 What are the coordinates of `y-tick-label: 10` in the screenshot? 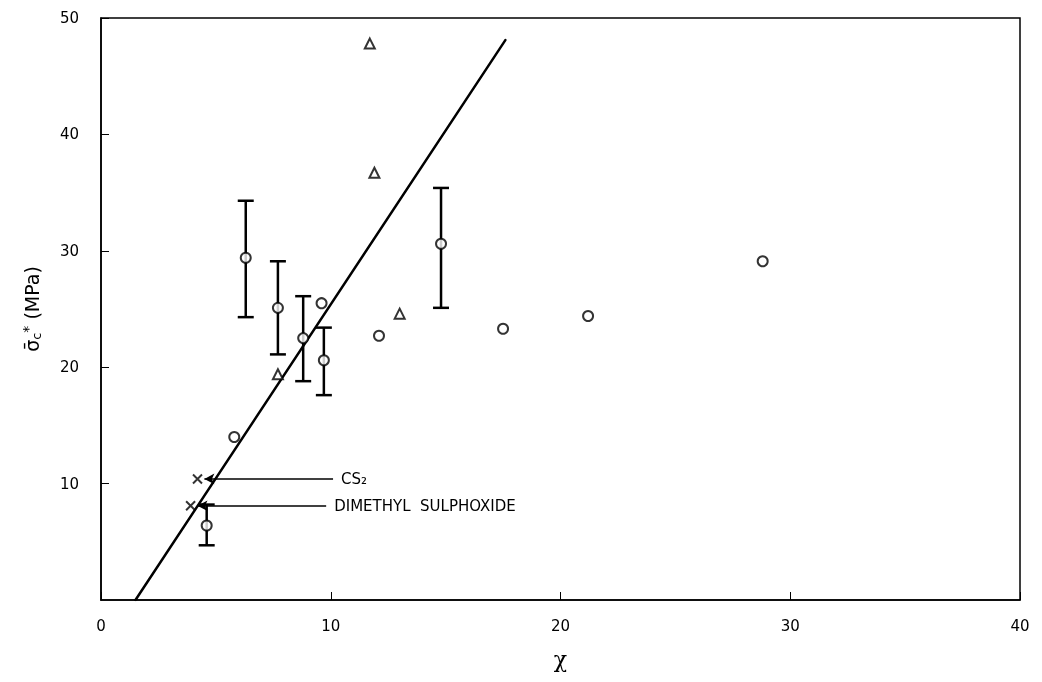 It's located at (69, 483).